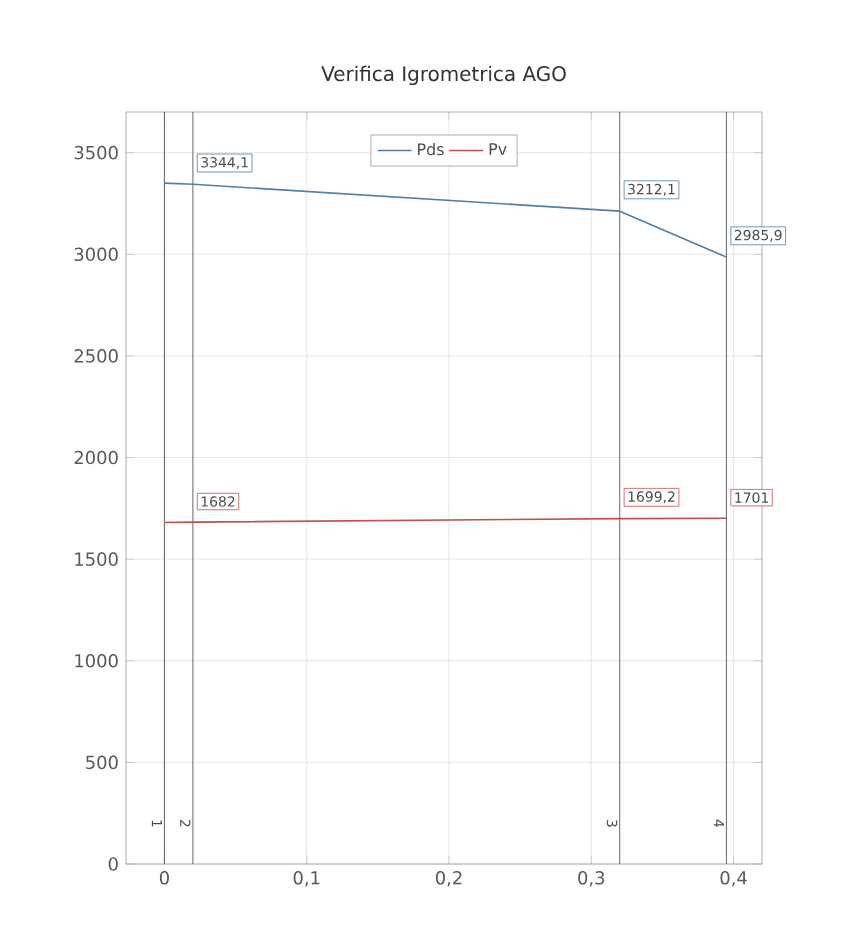 The width and height of the screenshot is (862, 932). What do you see at coordinates (96, 356) in the screenshot?
I see `y-tick-label: 2500` at bounding box center [96, 356].